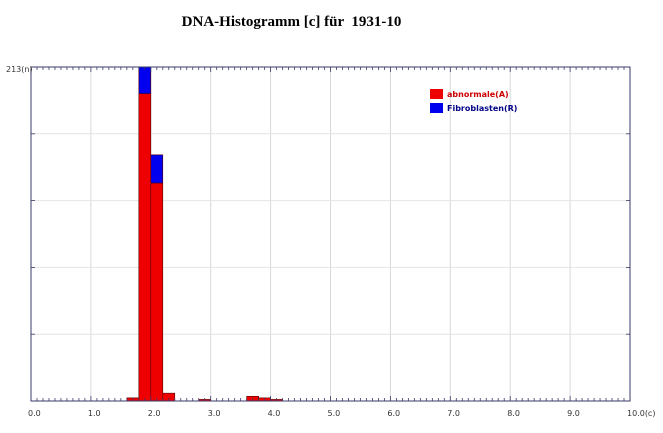 The image size is (663, 433). Describe the element at coordinates (19, 69) in the screenshot. I see `y-max-label: 213(n)` at that location.